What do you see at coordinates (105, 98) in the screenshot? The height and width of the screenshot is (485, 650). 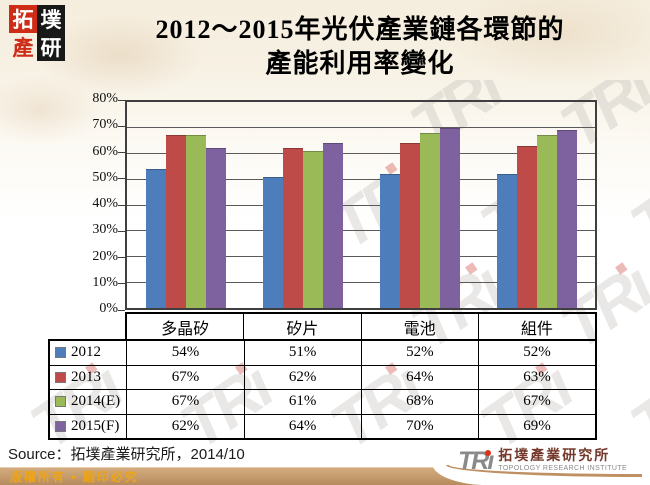 I see `y-axis-label: 80%` at bounding box center [105, 98].